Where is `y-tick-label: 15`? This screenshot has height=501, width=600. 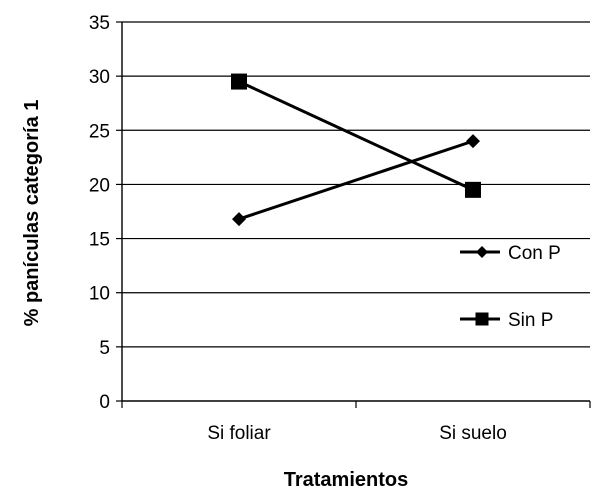 y-tick-label: 15 is located at coordinates (99, 240).